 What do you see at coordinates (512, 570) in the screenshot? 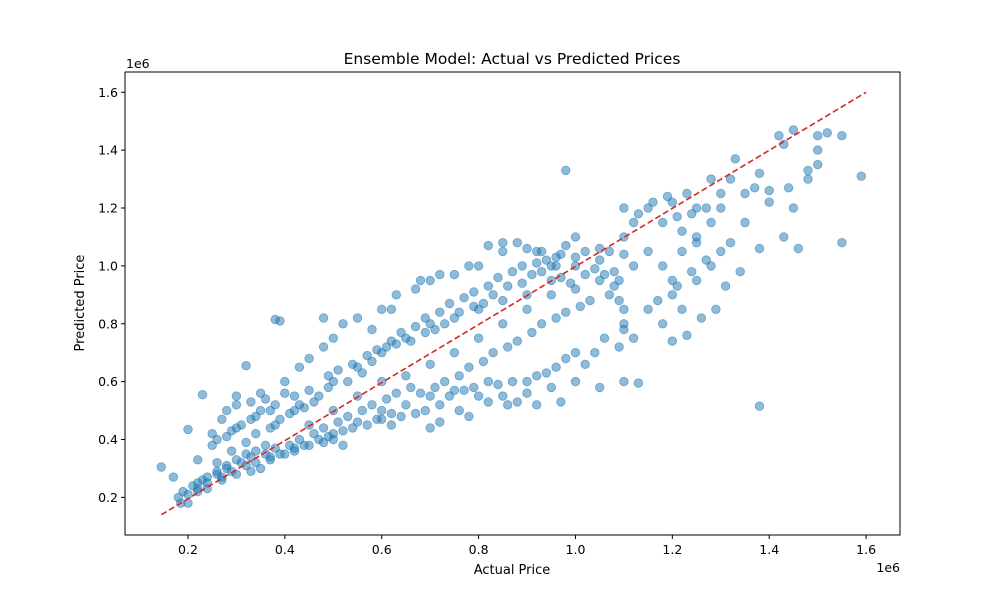
I see `x-axis-label: Actual Price` at bounding box center [512, 570].